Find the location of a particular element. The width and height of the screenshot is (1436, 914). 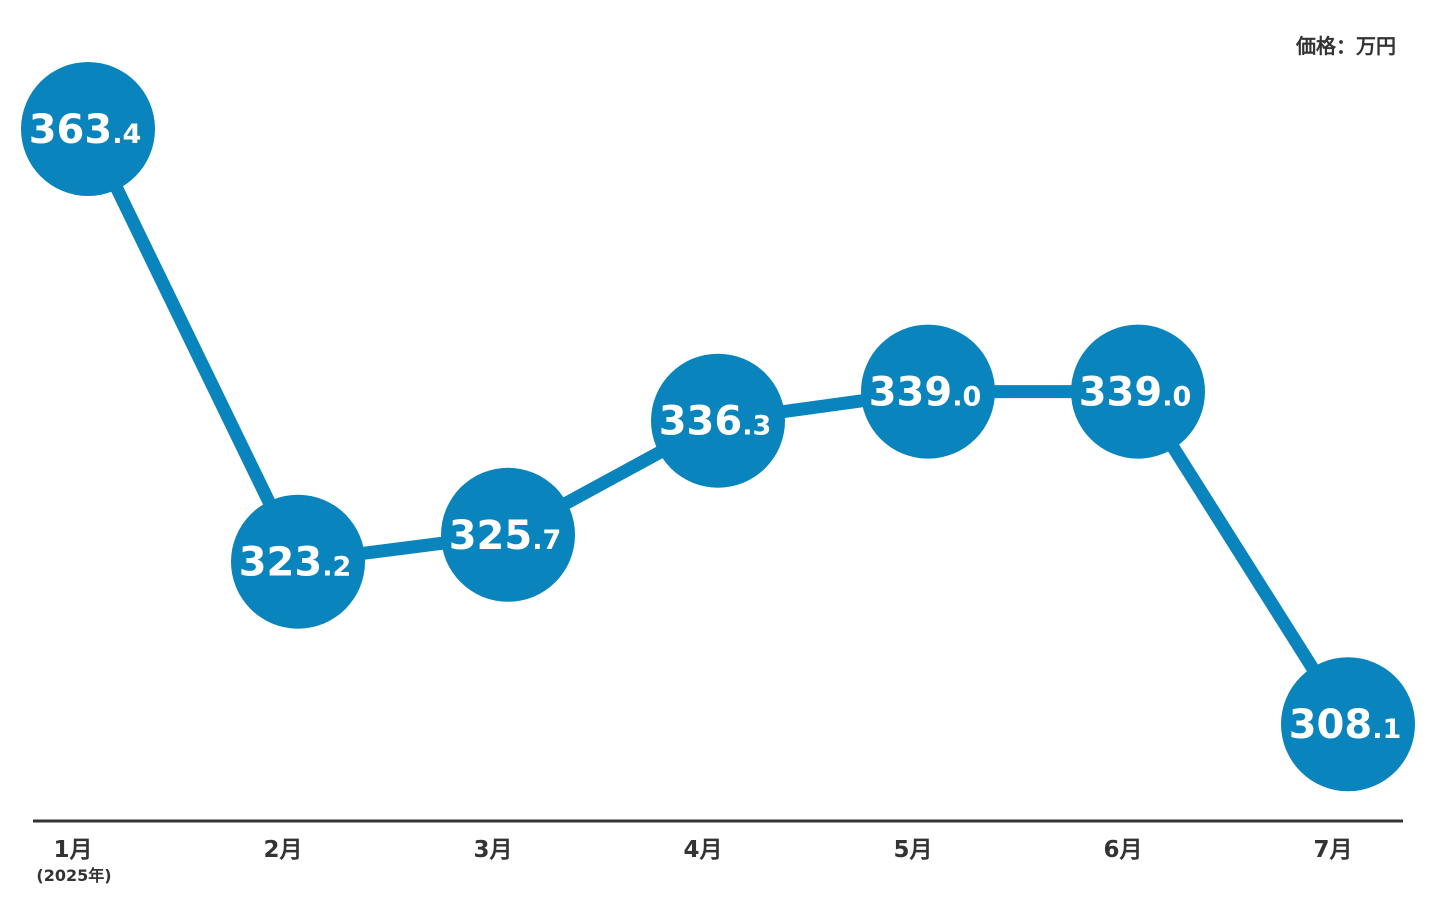

x-tick-label: 5月 is located at coordinates (912, 850).